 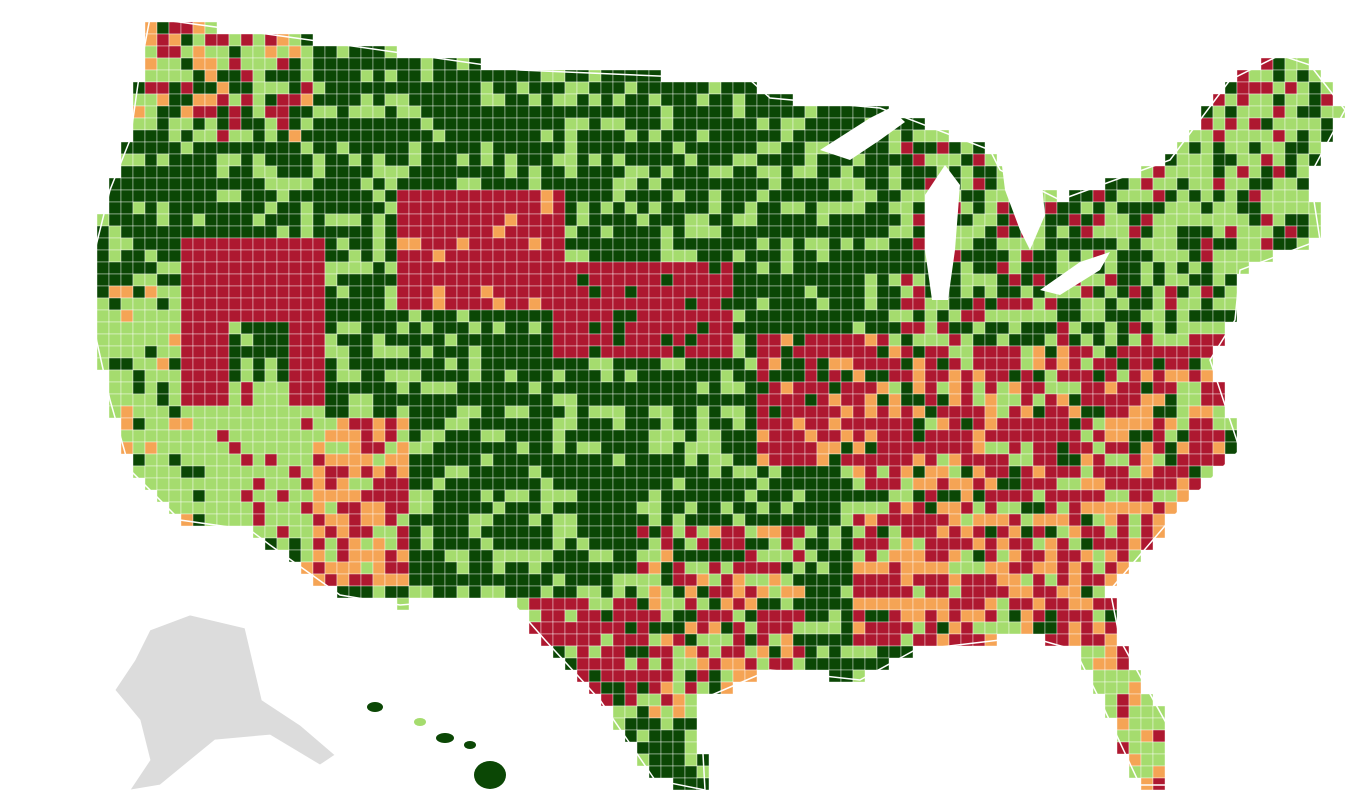 I want to click on non-contiguous-states, so click(x=310, y=702).